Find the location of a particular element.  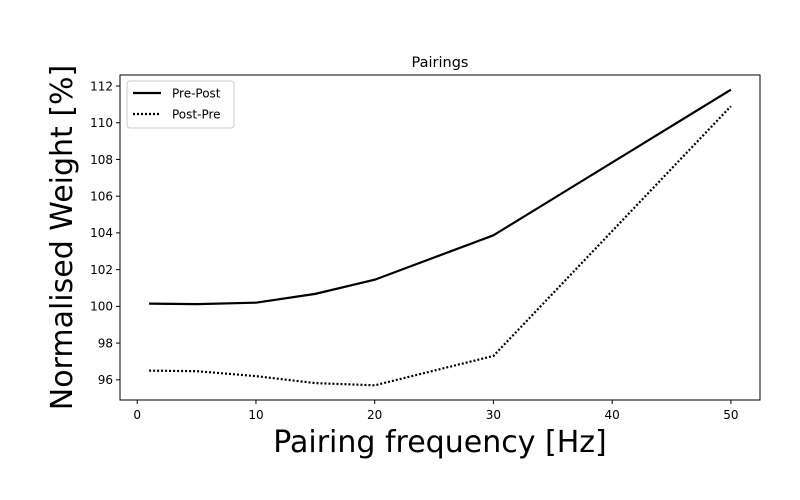

y-tick-label: 110 is located at coordinates (101, 123).